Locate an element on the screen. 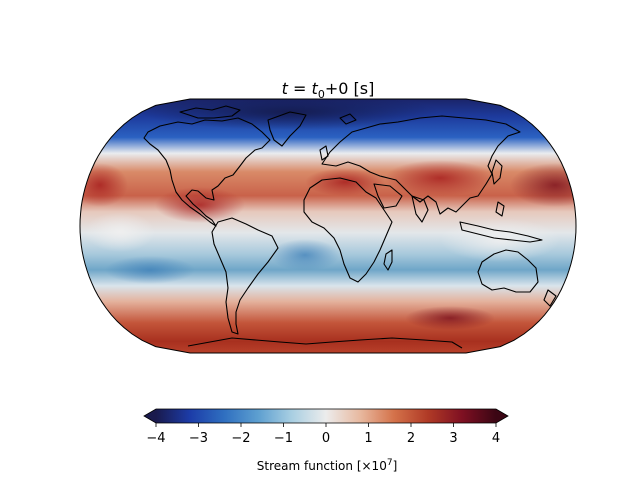  colorbar-label: Stream function [×107] is located at coordinates (327, 465).